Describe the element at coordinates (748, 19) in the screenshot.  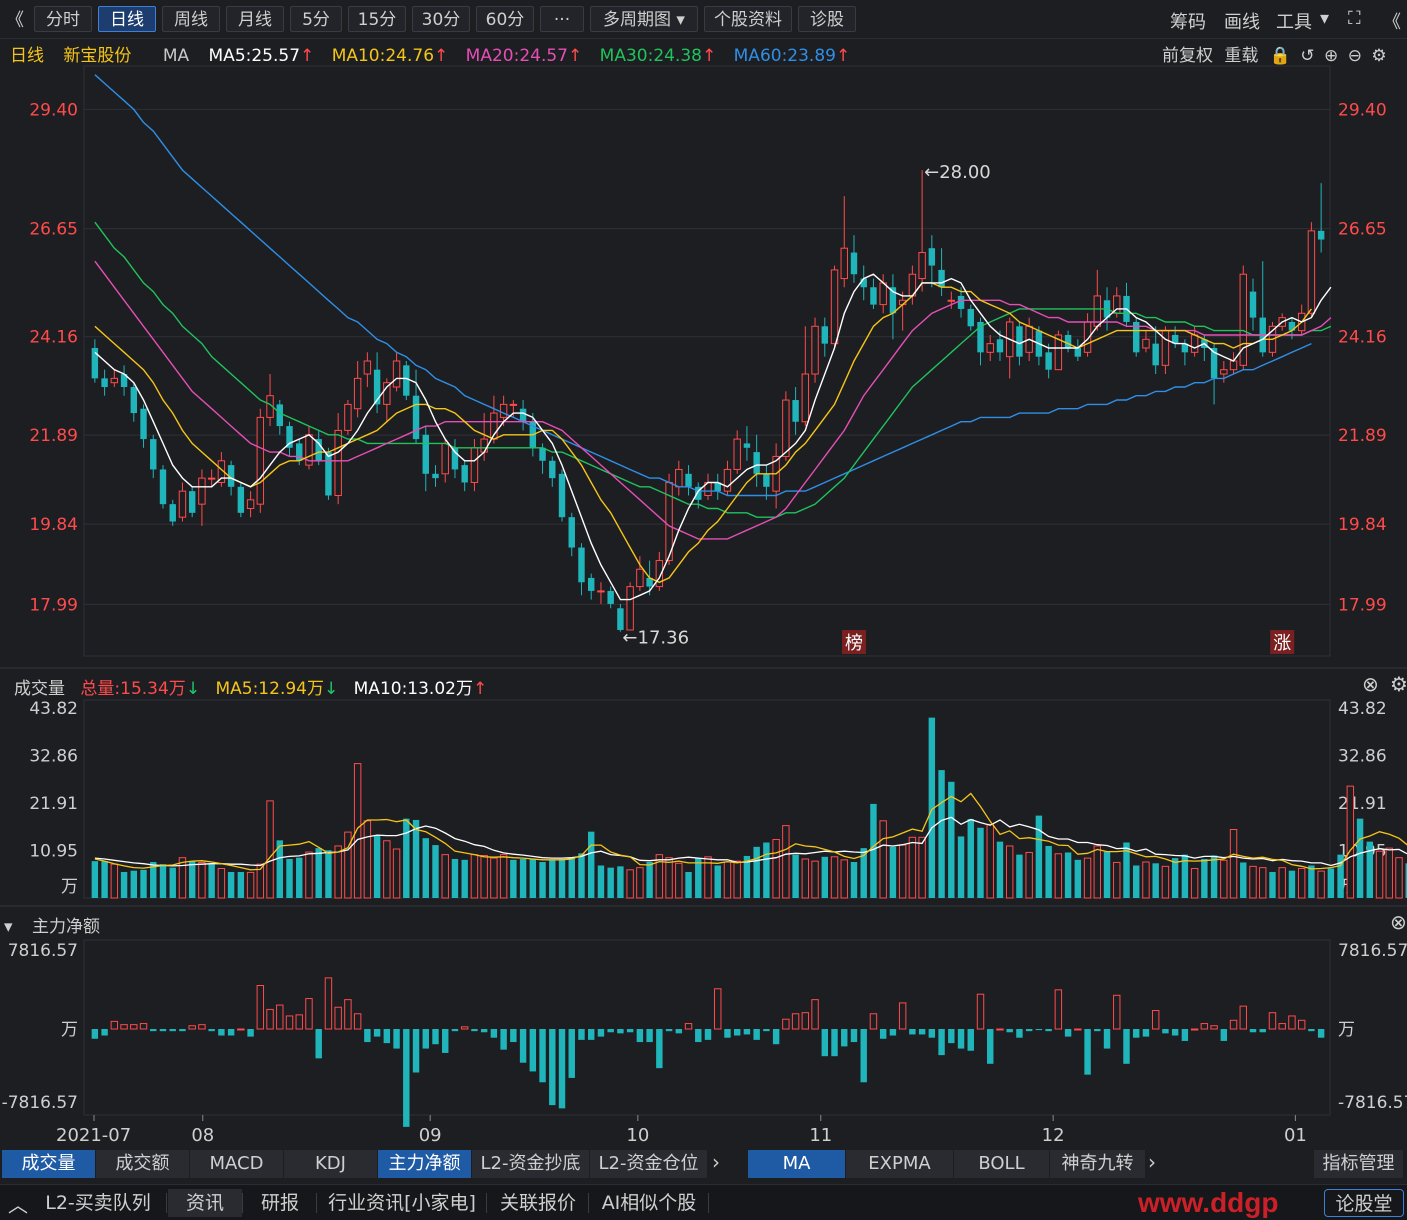
I see `period-button-10: 个股资料` at that location.